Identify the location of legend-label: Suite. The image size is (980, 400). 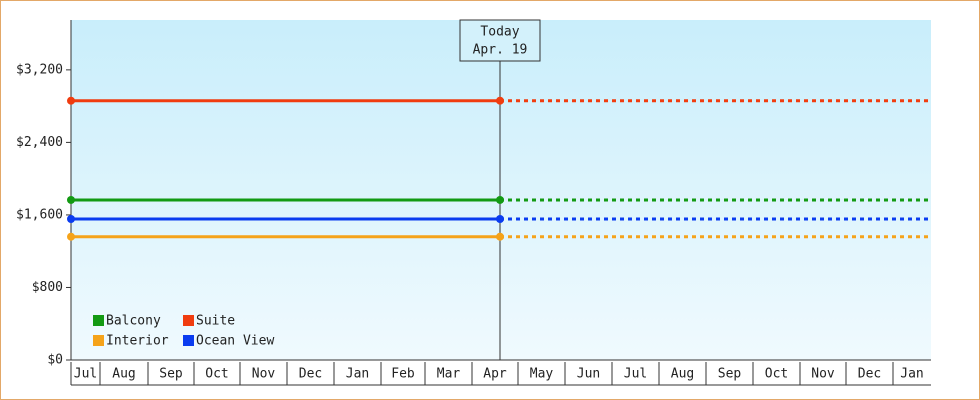
(215, 321).